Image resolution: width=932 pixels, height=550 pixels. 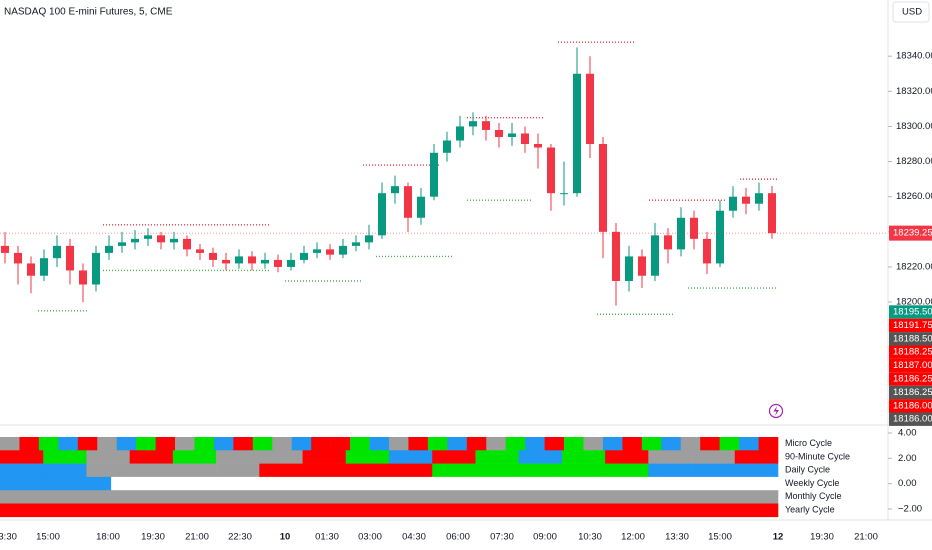 I want to click on x-tick-label: 12, so click(x=778, y=537).